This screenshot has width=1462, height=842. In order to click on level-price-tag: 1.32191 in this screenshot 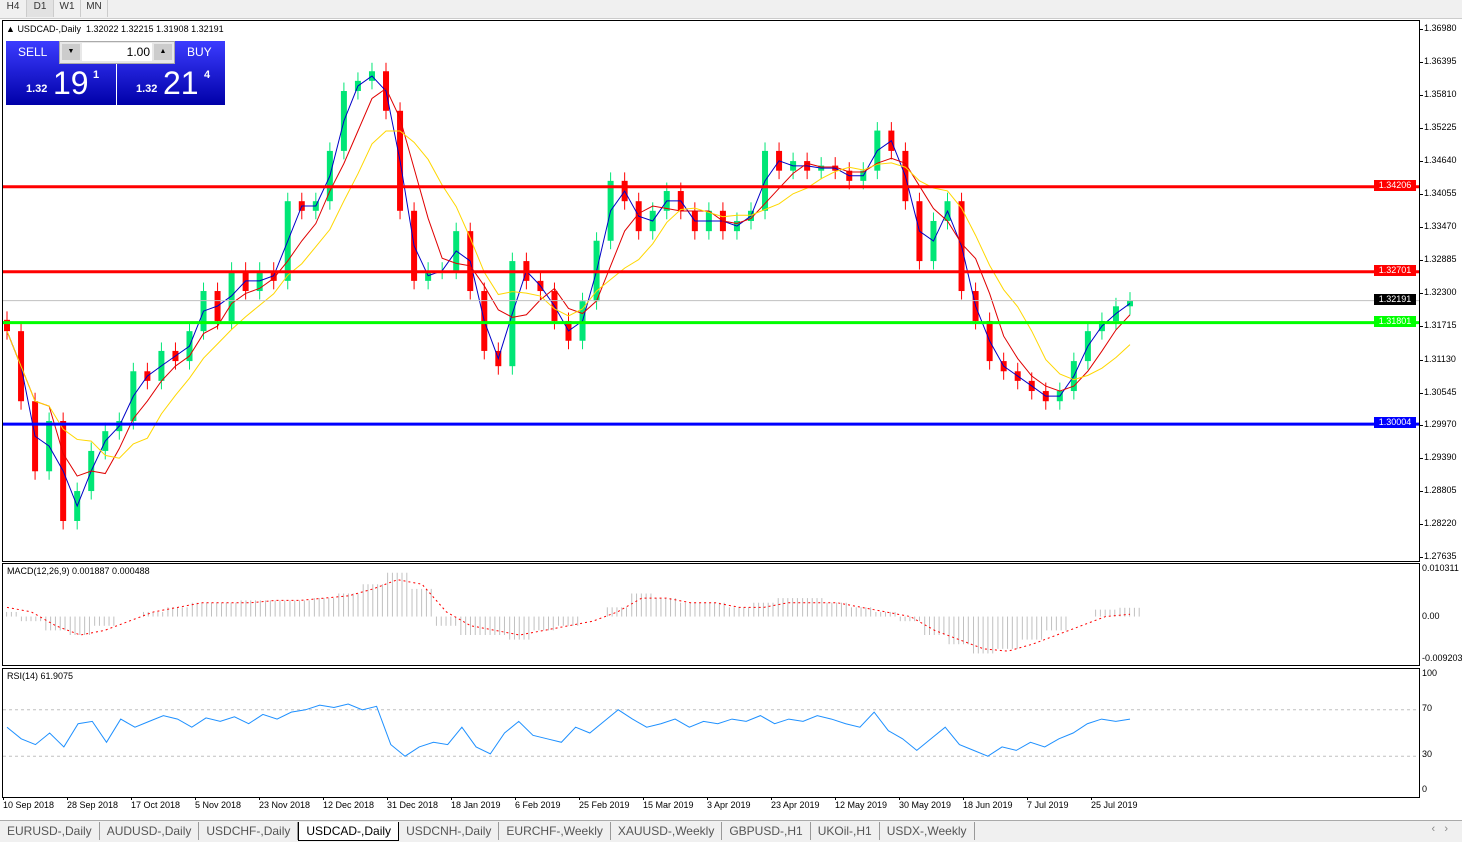, I will do `click(1395, 299)`.